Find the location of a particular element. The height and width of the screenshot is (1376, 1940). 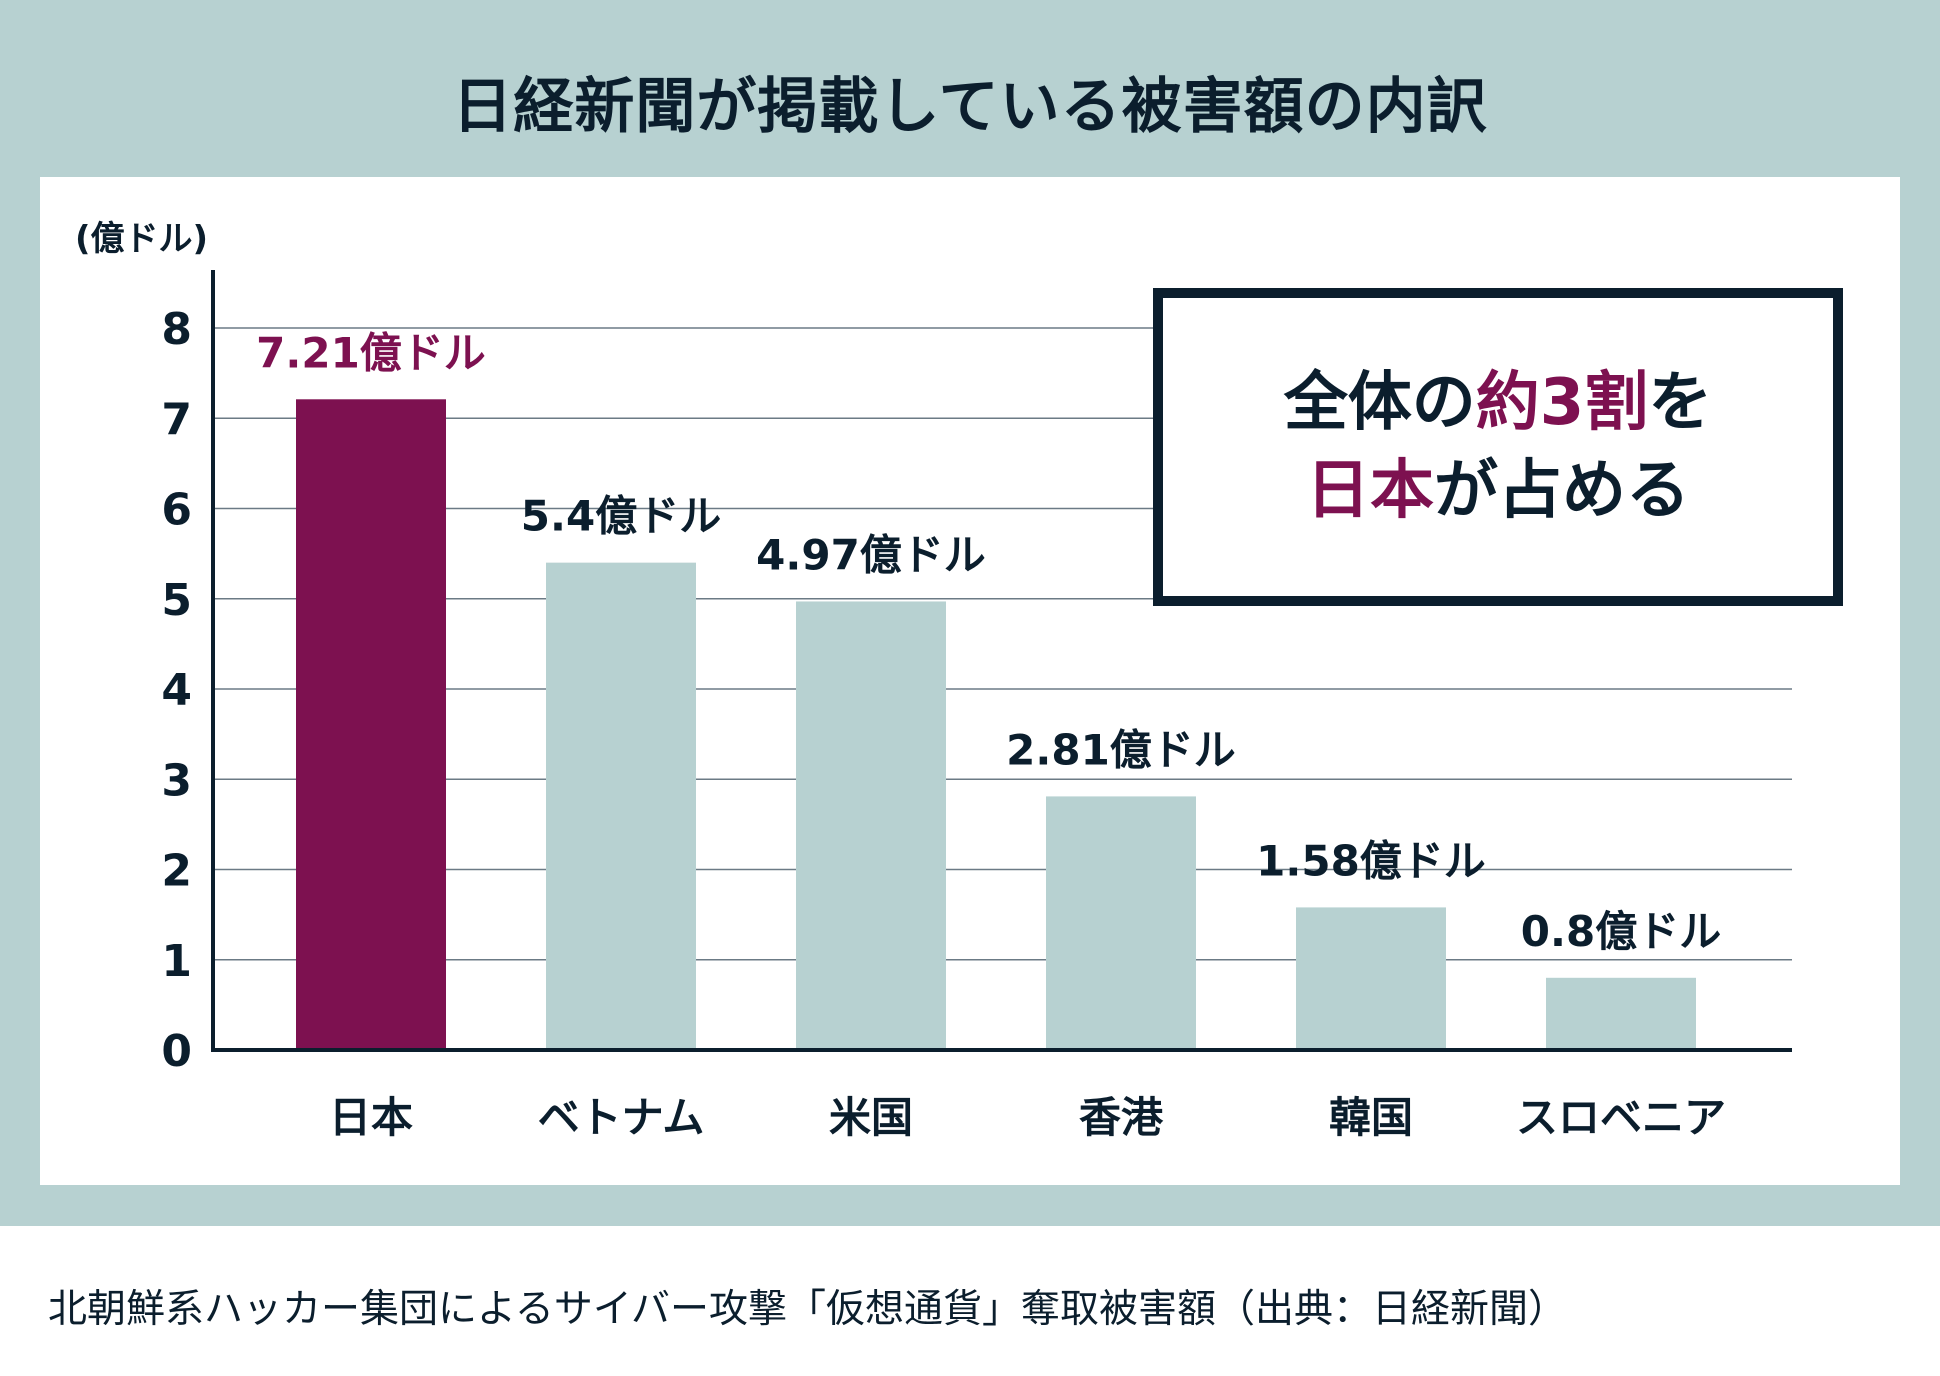

y-tick-label: 6 is located at coordinates (176, 510).